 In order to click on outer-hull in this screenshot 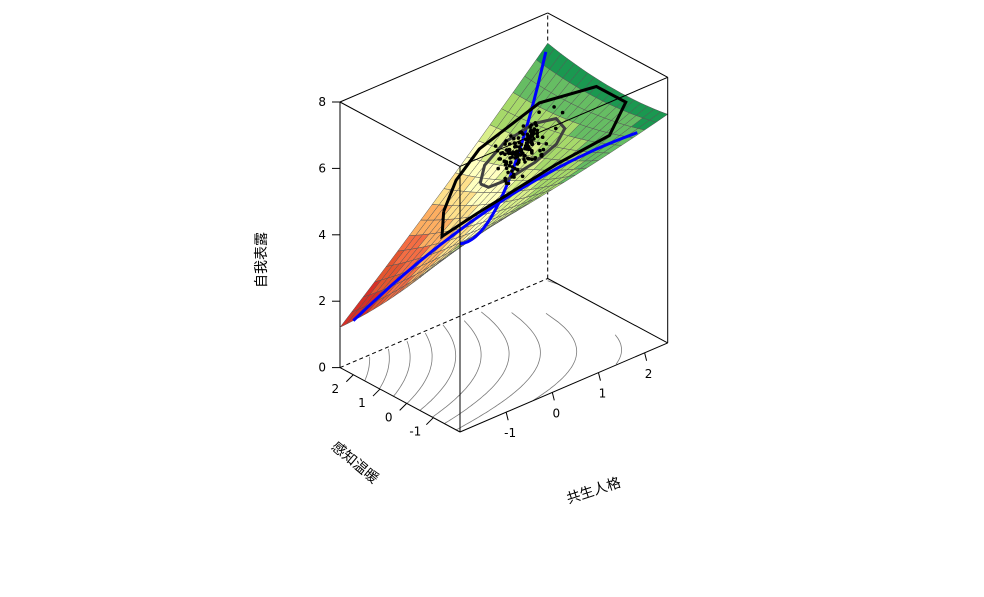, I will do `click(534, 162)`.